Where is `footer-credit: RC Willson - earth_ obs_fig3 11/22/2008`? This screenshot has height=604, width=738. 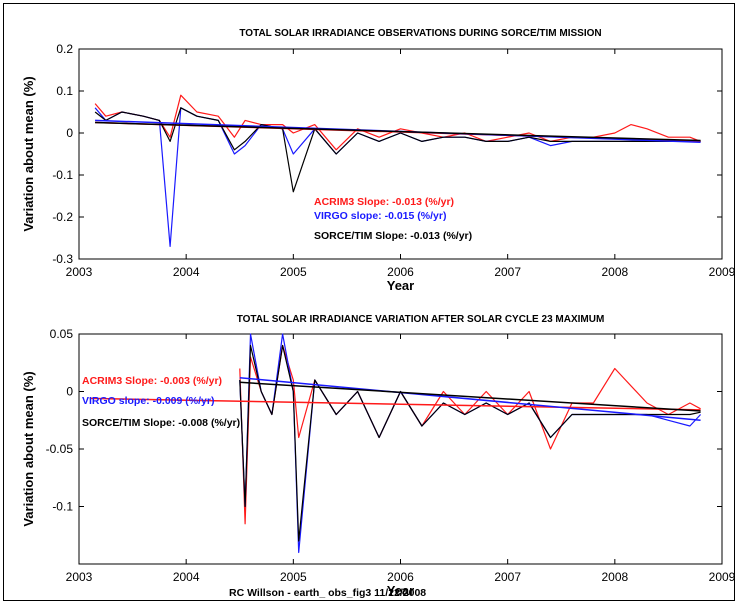 footer-credit: RC Willson - earth_ obs_fig3 11/22/2008 is located at coordinates (327, 593).